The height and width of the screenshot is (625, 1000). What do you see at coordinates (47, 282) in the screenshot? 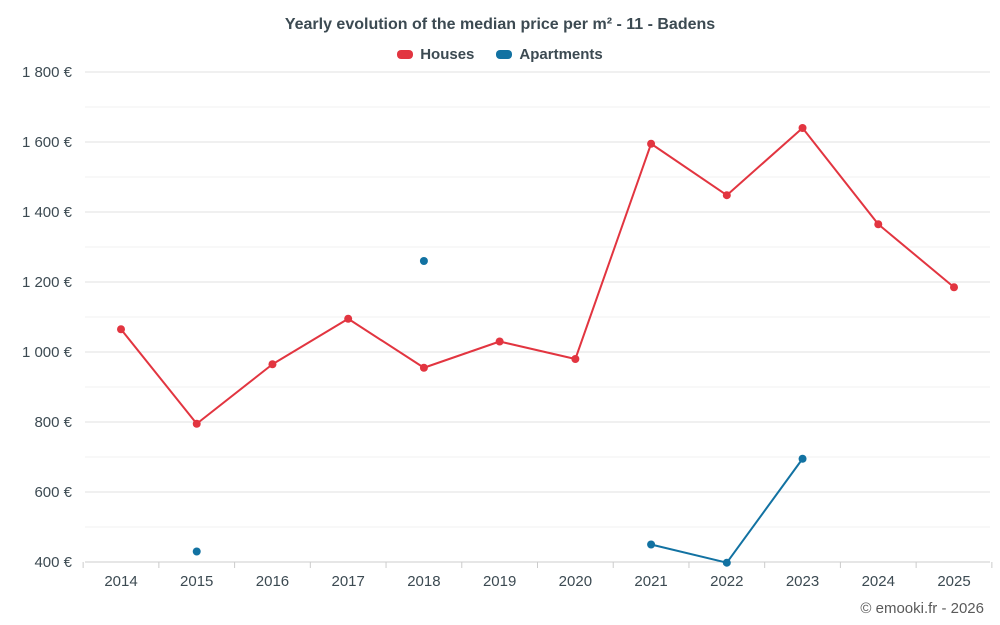
I see `y-axis-tick-label: 1 200 €` at bounding box center [47, 282].